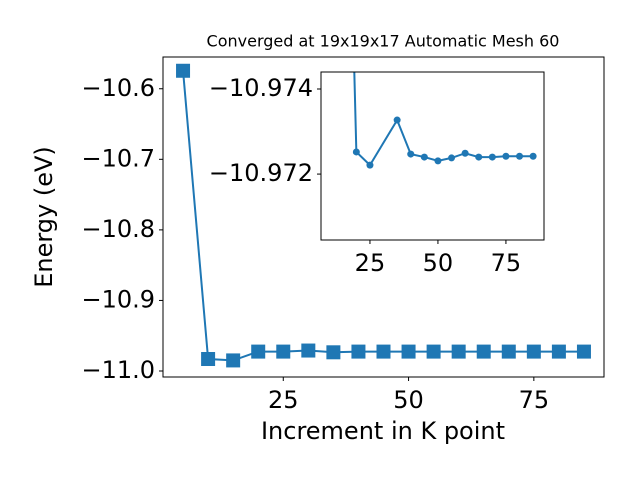 Image resolution: width=640 pixels, height=480 pixels. I want to click on x-axis-label: Increment in K point, so click(383, 431).